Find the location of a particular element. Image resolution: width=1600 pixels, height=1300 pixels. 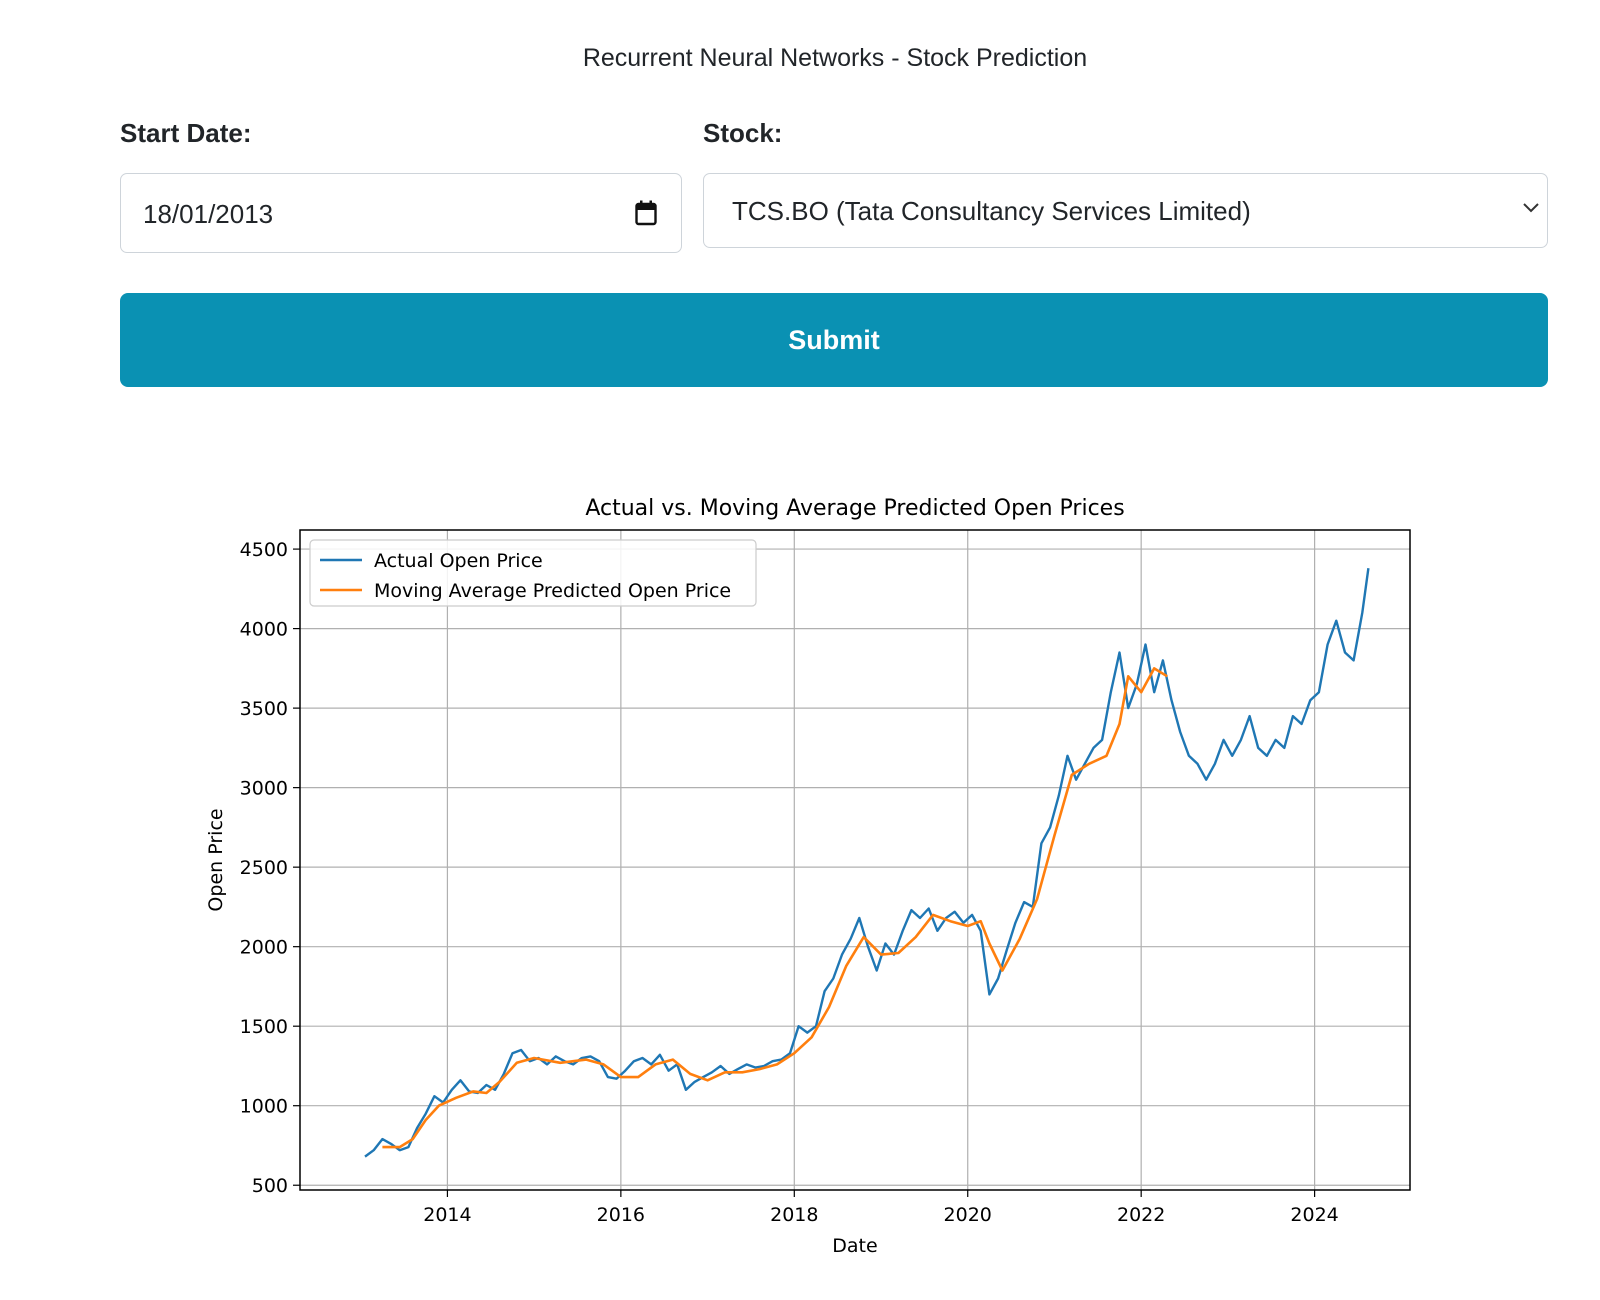

legend-label: Actual Open Price is located at coordinates (458, 561).